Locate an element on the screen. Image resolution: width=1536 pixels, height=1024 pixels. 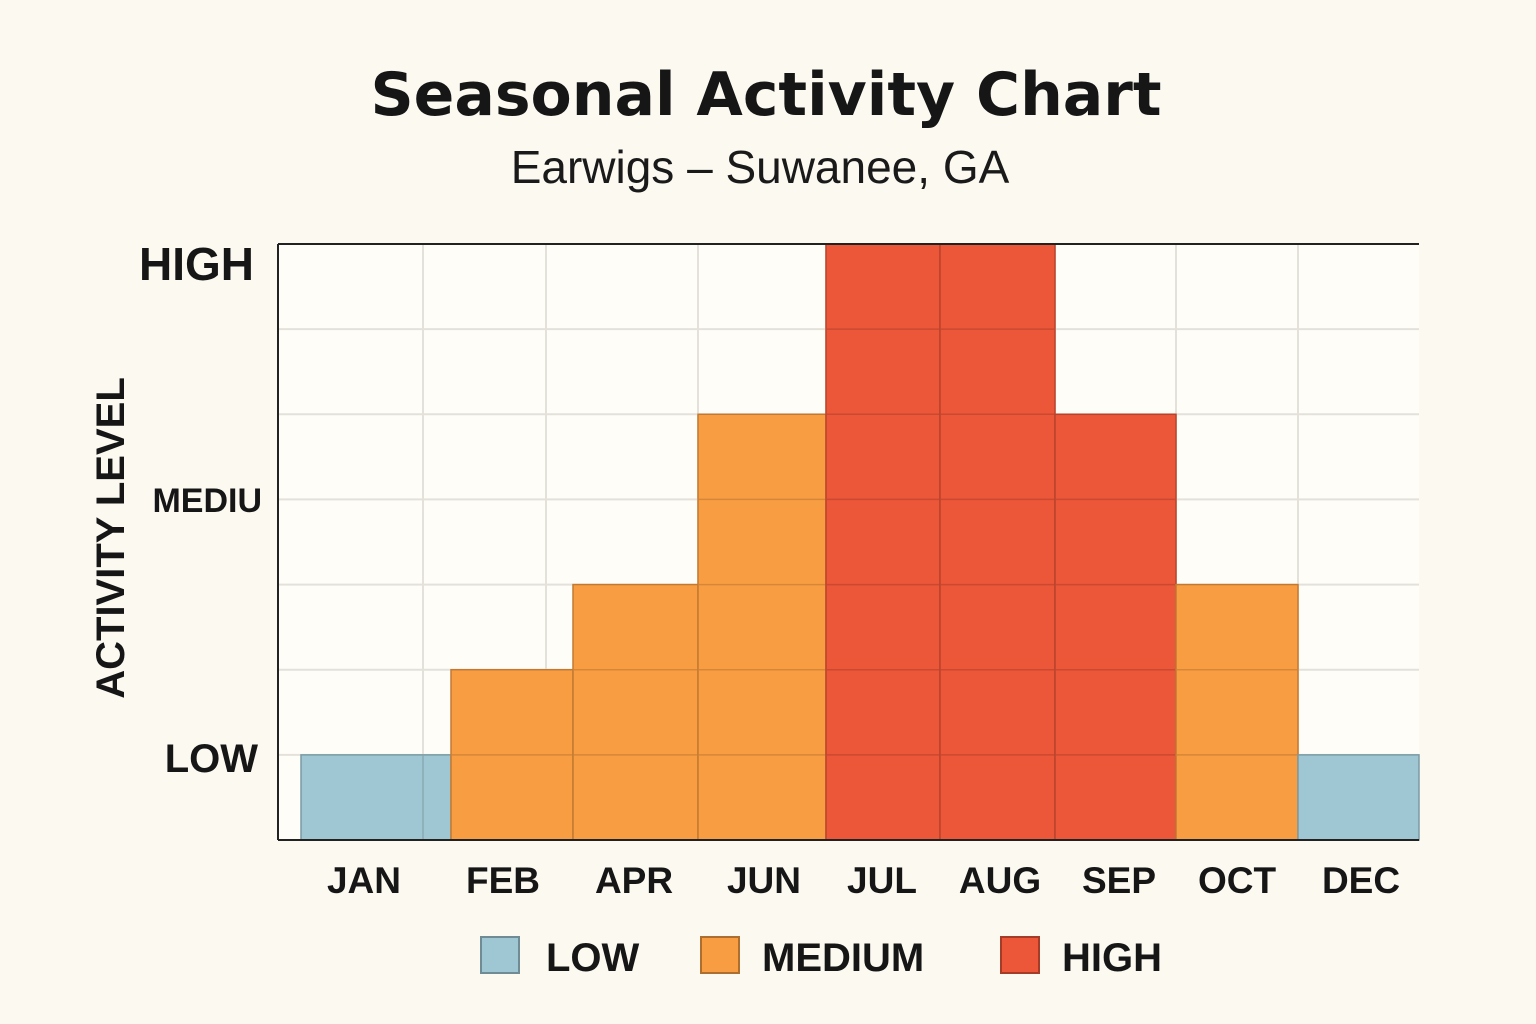
y-axis-label: ACTIVITY LEVEL is located at coordinates (111, 538).